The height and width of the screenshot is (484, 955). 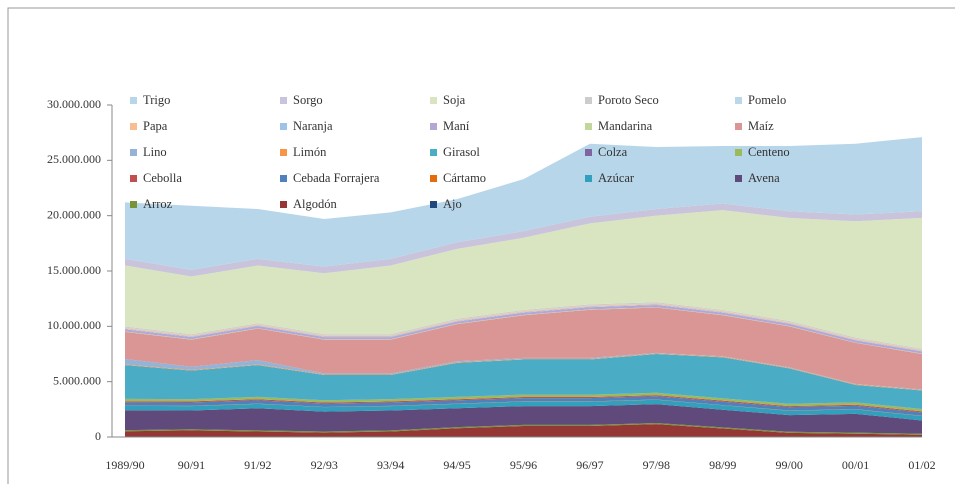 What do you see at coordinates (625, 126) in the screenshot?
I see `legend-label: Mandarina` at bounding box center [625, 126].